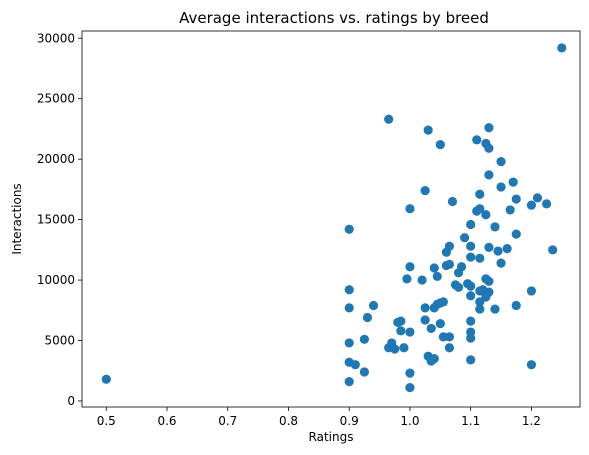 The image size is (589, 455). I want to click on x-tick-label: 0.8, so click(288, 421).